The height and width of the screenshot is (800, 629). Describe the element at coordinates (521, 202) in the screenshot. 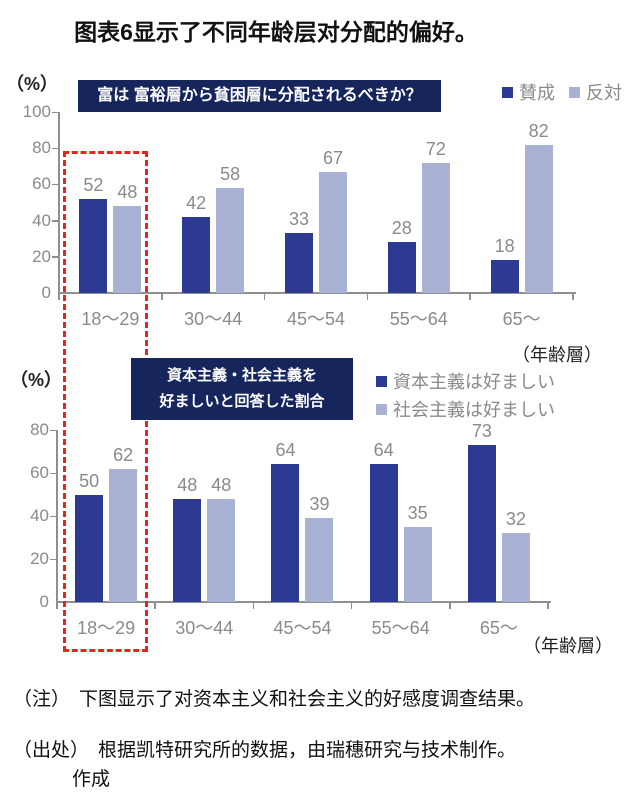

I see `bar-group: 18 82` at that location.